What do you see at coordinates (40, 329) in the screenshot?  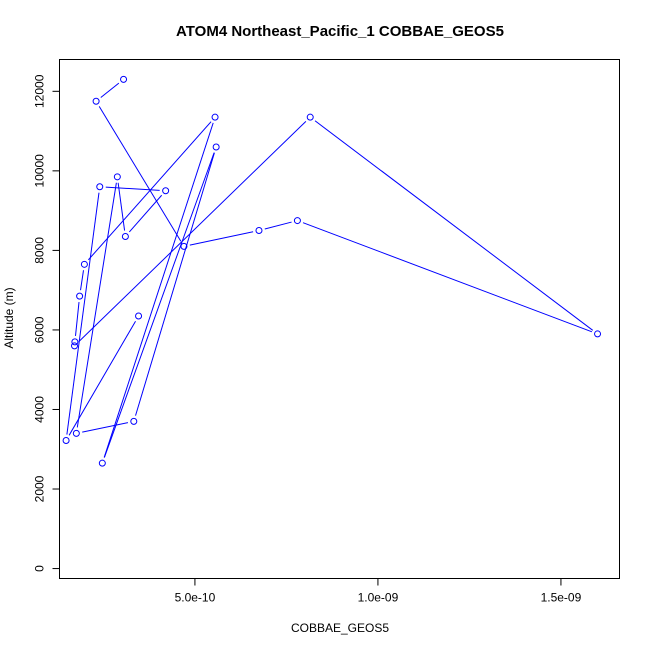 I see `y-tick-label: 6000` at bounding box center [40, 329].